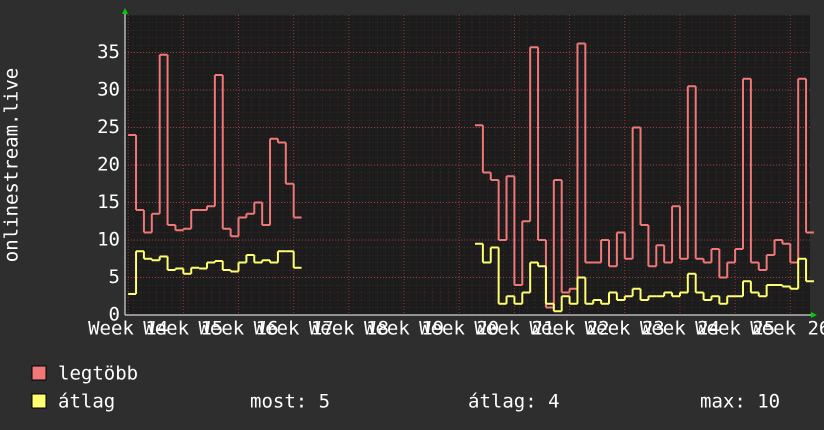 The image size is (824, 430). I want to click on x-tick-label: Week 14, so click(128, 329).